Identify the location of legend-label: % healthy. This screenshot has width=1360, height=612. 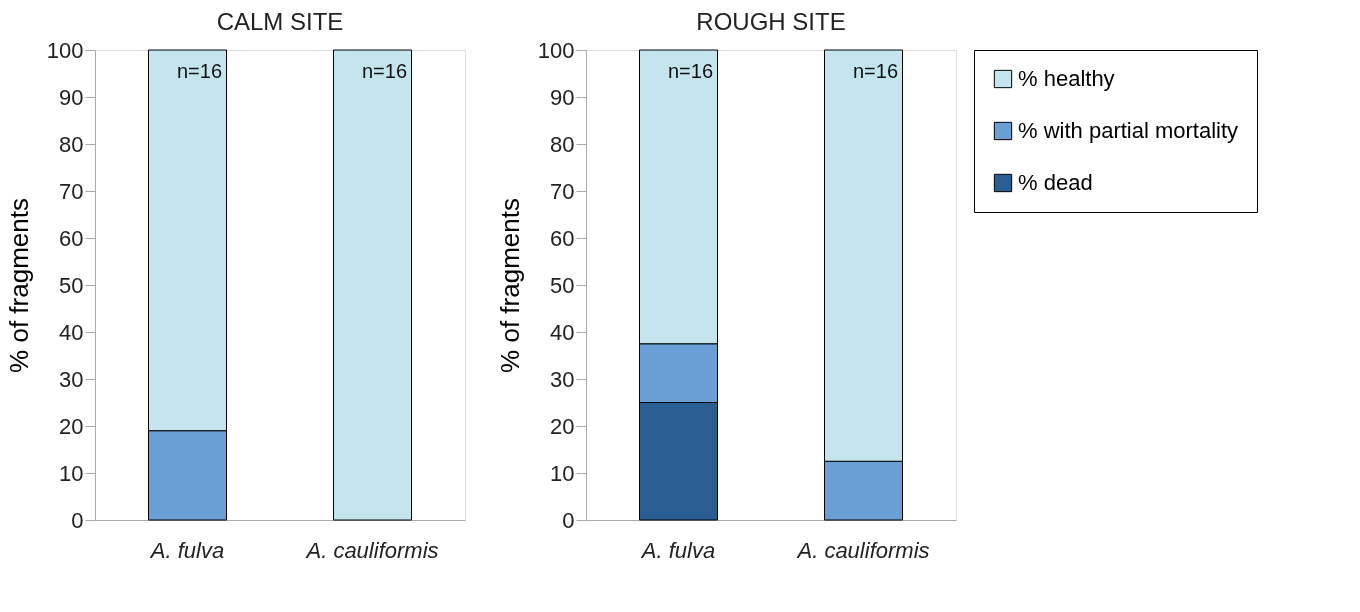
(1066, 78).